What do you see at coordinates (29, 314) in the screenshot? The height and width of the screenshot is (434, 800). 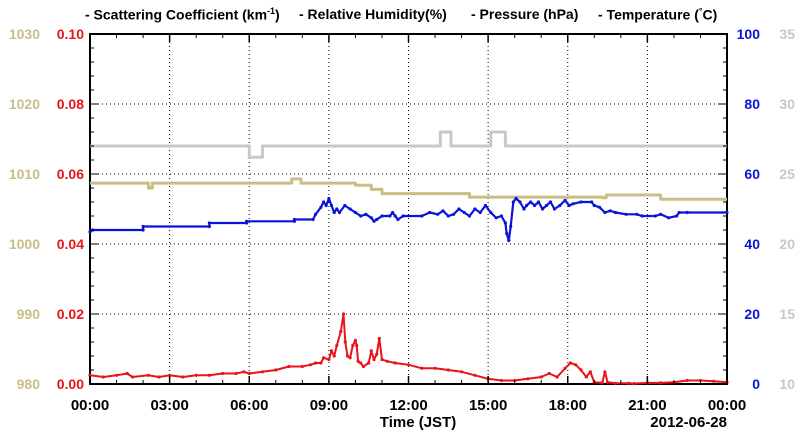 I see `y-tick-label-pressure: 990` at bounding box center [29, 314].